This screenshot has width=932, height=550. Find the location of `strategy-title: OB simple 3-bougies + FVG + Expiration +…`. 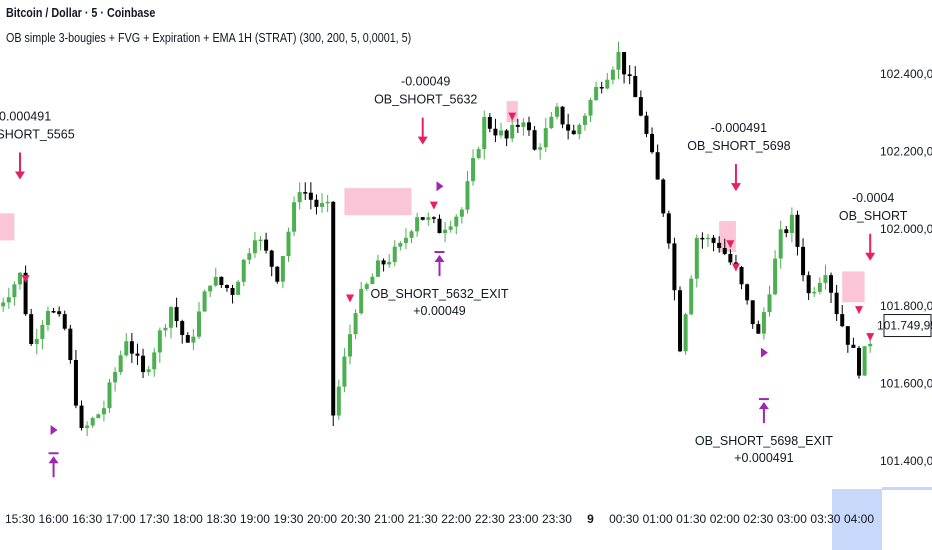

strategy-title: OB simple 3-bougies + FVG + Expiration +… is located at coordinates (209, 38).